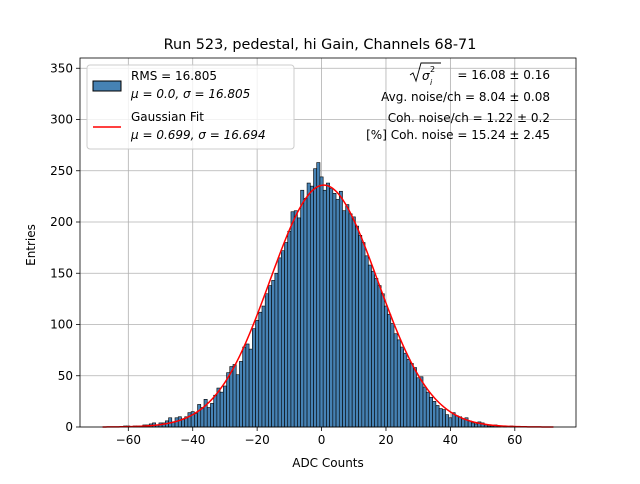 This screenshot has width=640, height=484. I want to click on x-tick-label: 40, so click(450, 440).